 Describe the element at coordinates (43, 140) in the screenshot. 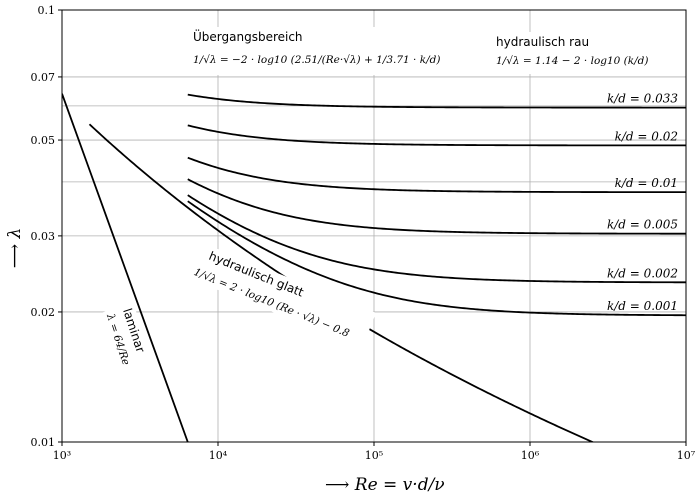

I see `y-tick-label: 0.05` at that location.